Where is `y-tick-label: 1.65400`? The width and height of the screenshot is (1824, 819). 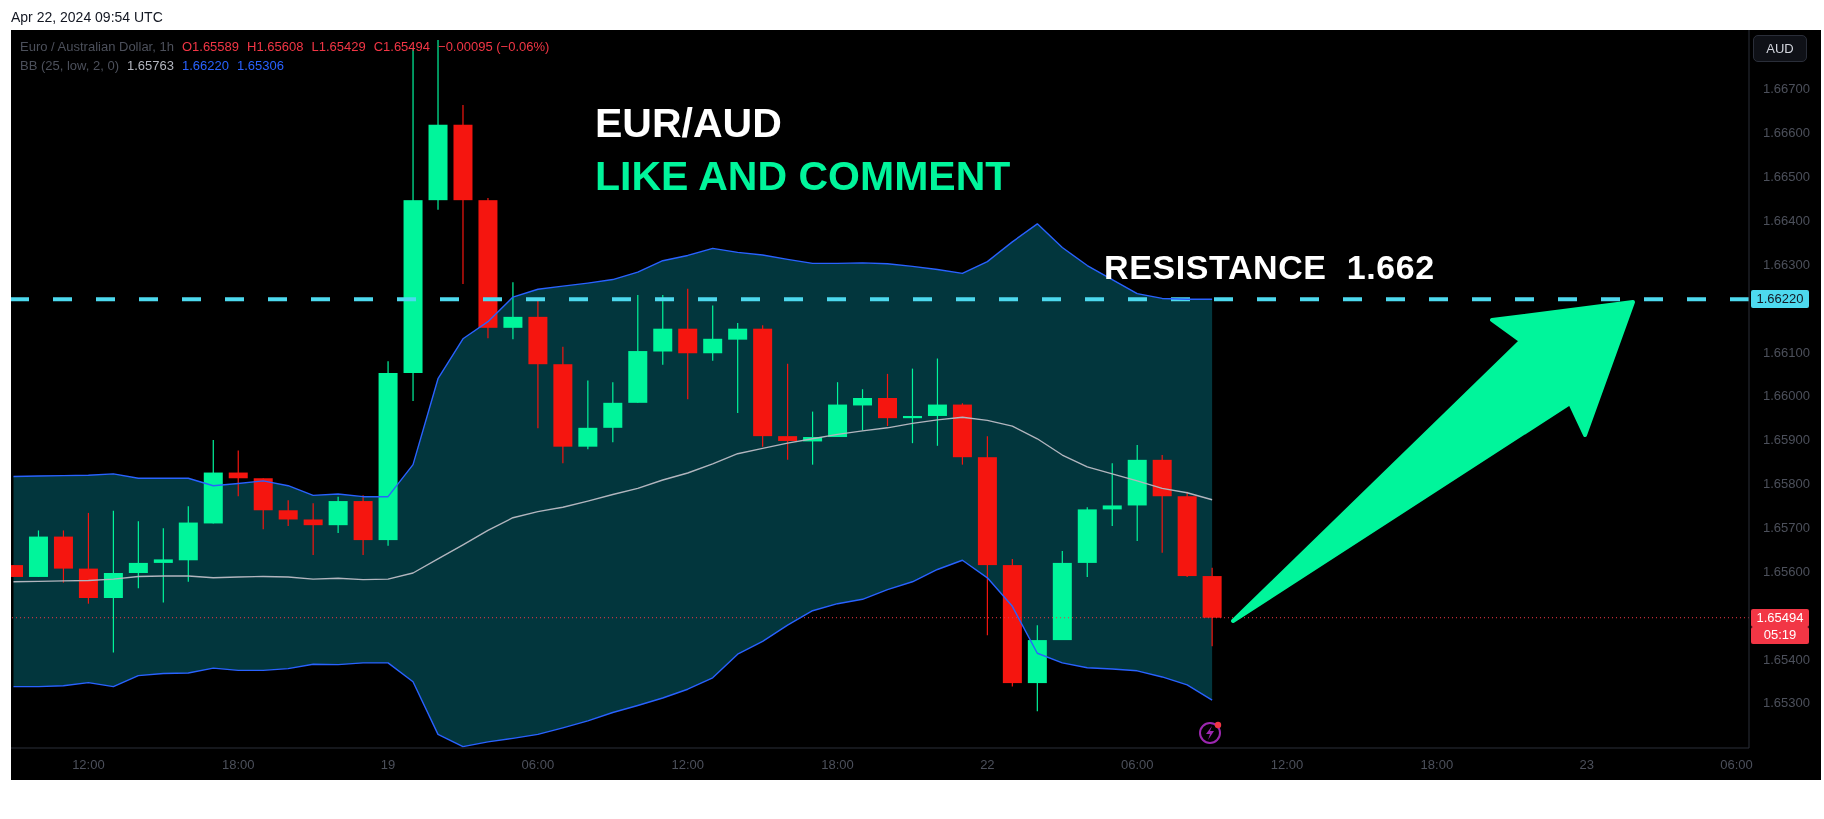 y-tick-label: 1.65400 is located at coordinates (1786, 659).